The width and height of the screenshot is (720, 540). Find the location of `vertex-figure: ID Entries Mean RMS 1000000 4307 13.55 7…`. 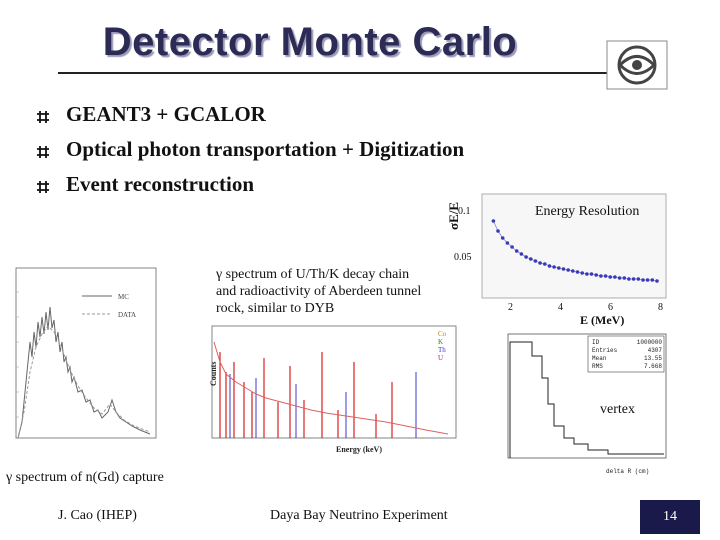

vertex-figure: ID Entries Mean RMS 1000000 4307 13.55 7… is located at coordinates (580, 404).